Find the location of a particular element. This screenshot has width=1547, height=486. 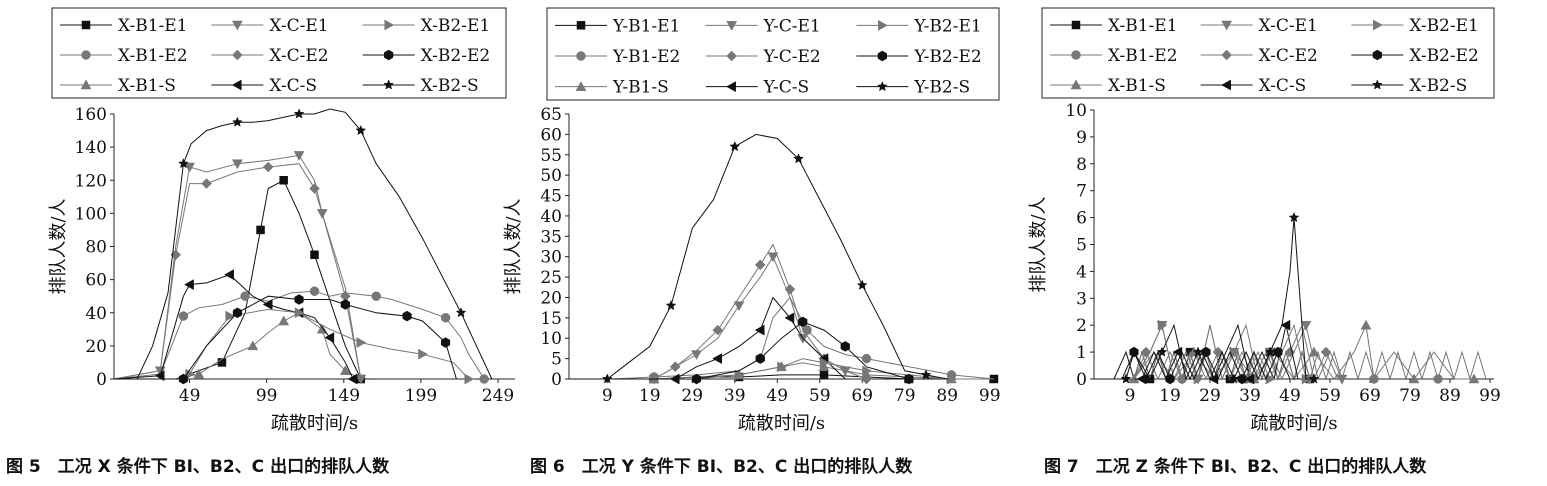

legend-entry: Y-B2-S is located at coordinates (913, 88).